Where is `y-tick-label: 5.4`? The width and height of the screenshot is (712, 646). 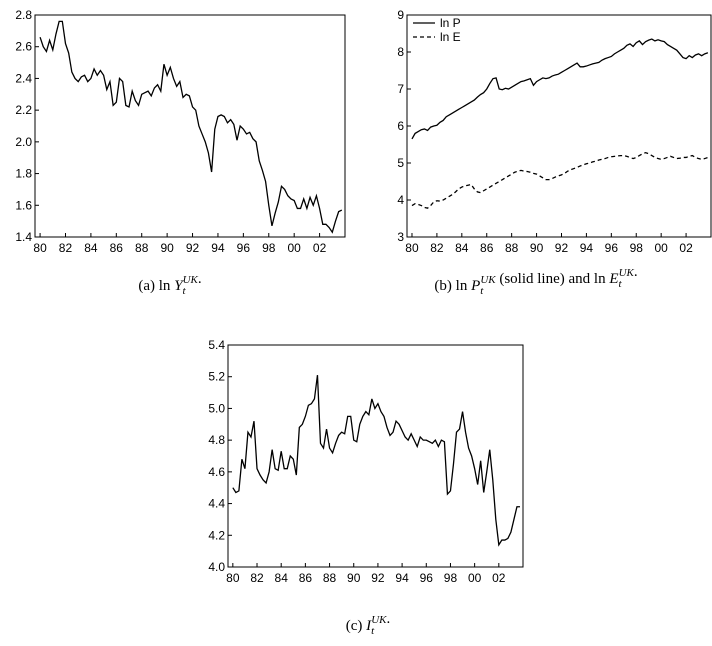 y-tick-label: 5.4 is located at coordinates (216, 345).